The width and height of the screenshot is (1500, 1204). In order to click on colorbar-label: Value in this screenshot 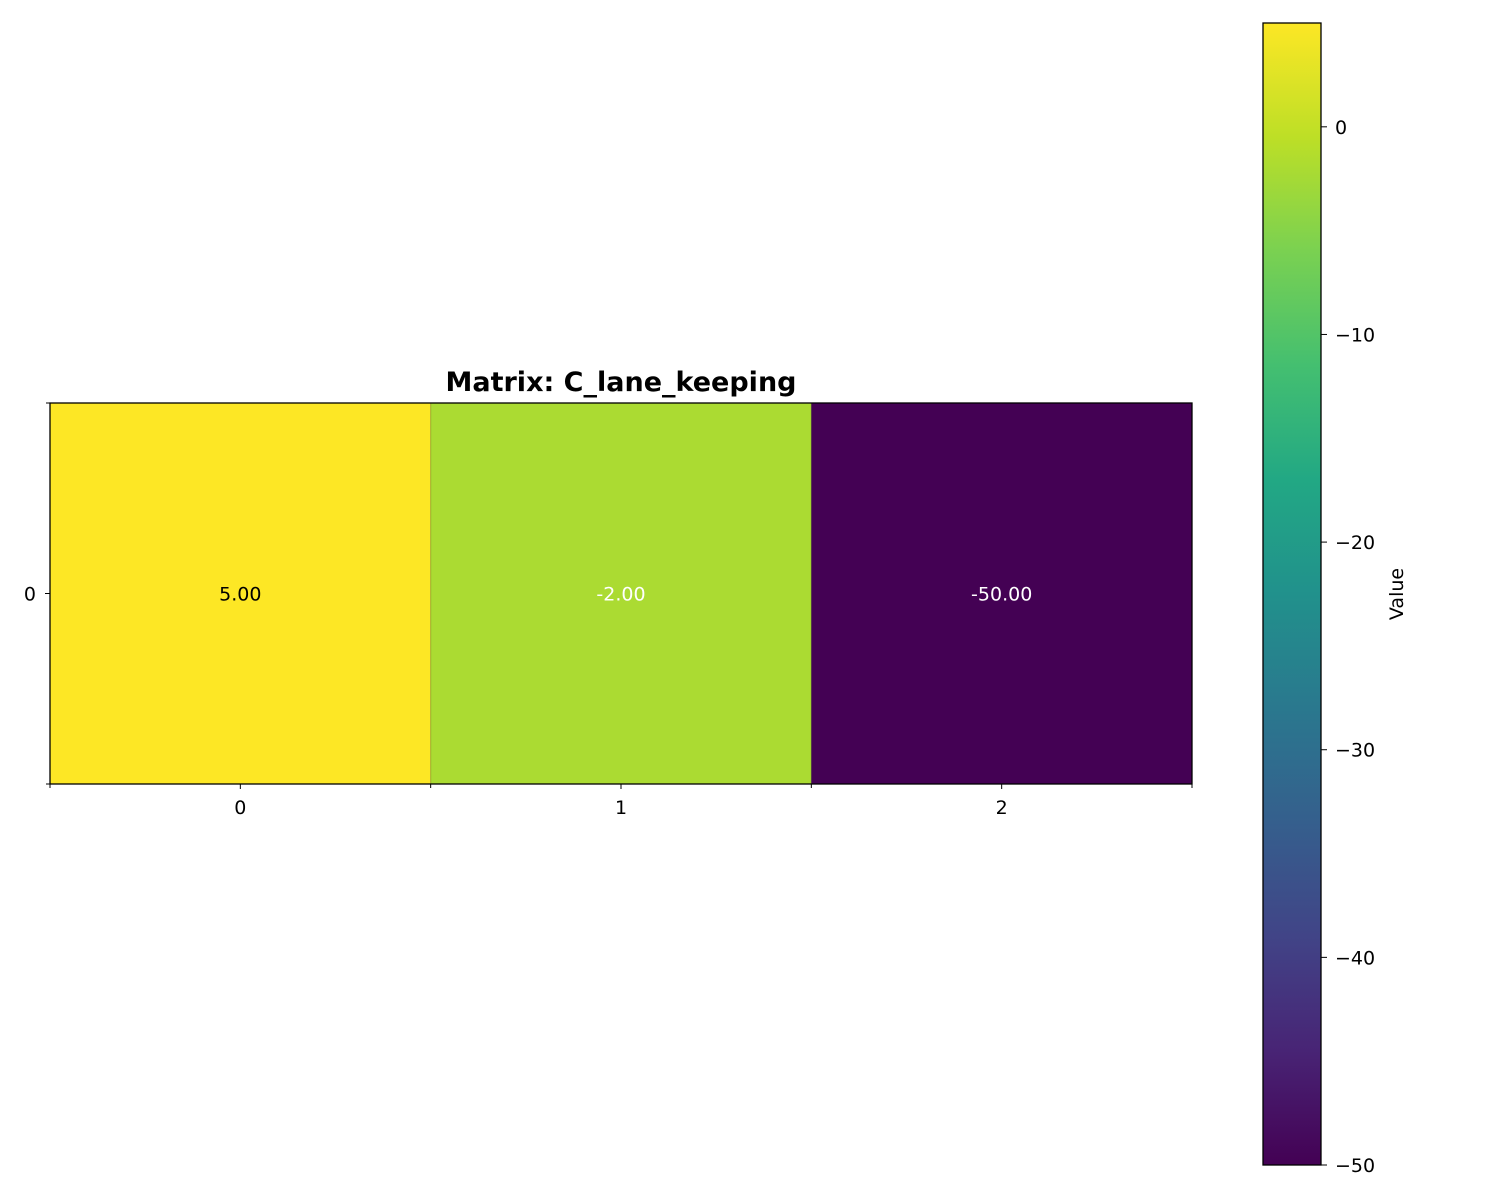, I will do `click(1397, 594)`.